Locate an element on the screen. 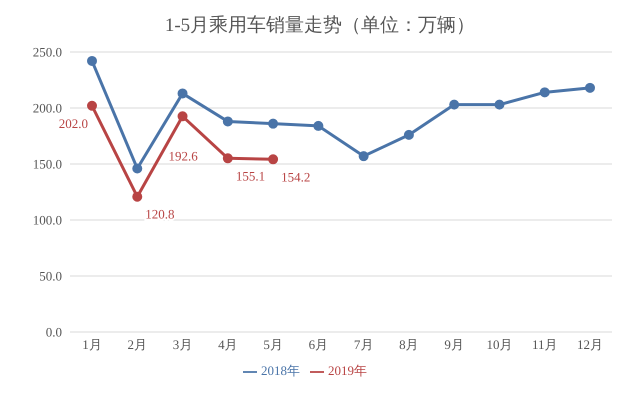 This screenshot has height=394, width=640. x-tick-label: 7月 is located at coordinates (364, 344).